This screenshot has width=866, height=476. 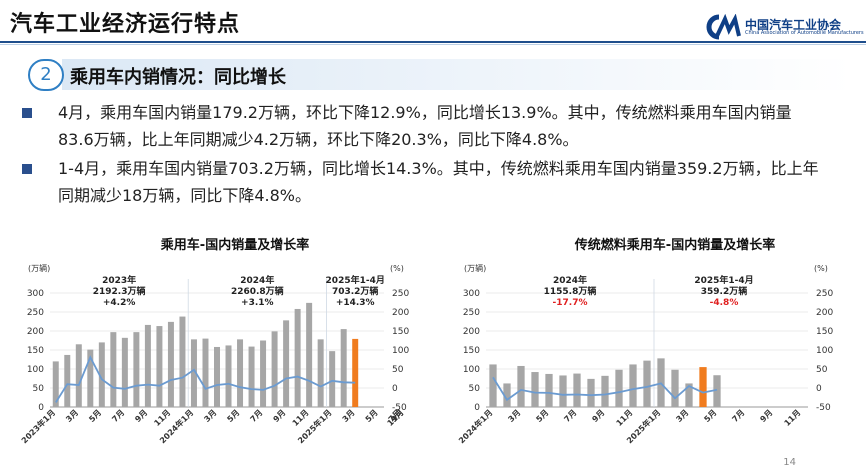 I want to click on section-title: 乘用车内销情况：同比增长, so click(x=178, y=77).